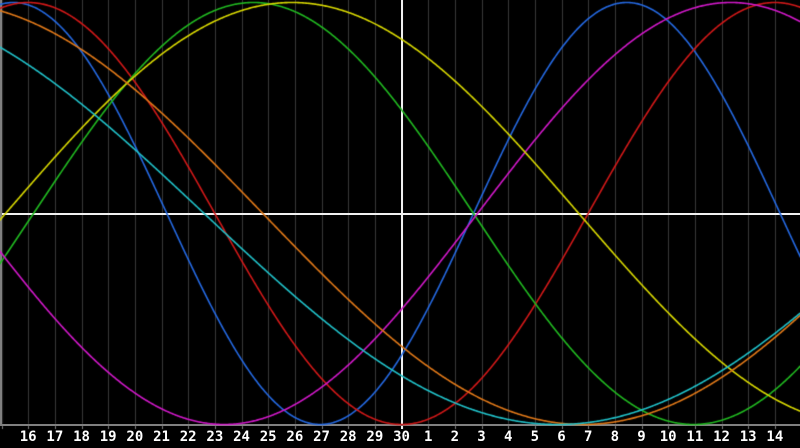  What do you see at coordinates (135, 437) in the screenshot?
I see `x-axis-label-20: 20` at bounding box center [135, 437].